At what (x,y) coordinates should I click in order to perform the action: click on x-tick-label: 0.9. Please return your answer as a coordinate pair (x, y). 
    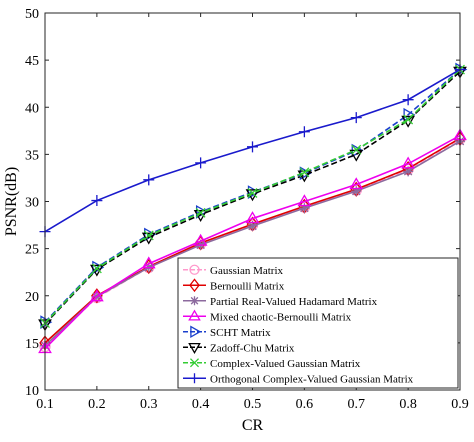
    Looking at the image, I should click on (460, 404).